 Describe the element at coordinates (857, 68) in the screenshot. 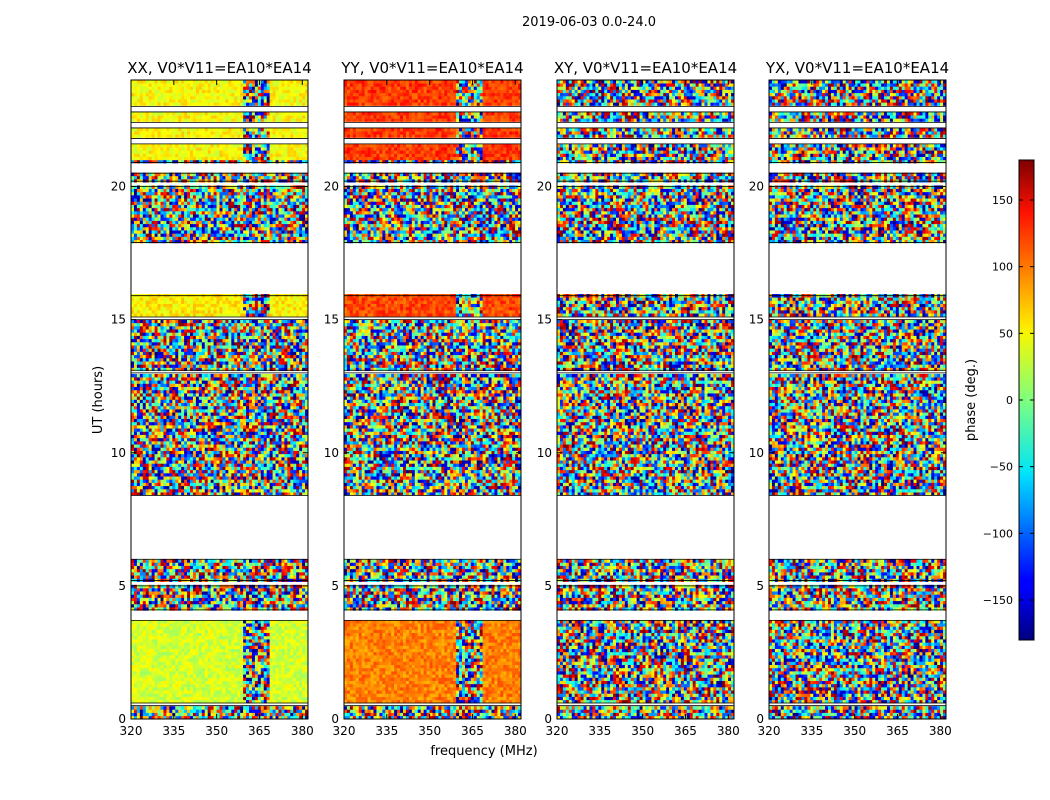

I see `panel-title-yx: YX, V0*V11=EA10*EA14` at that location.